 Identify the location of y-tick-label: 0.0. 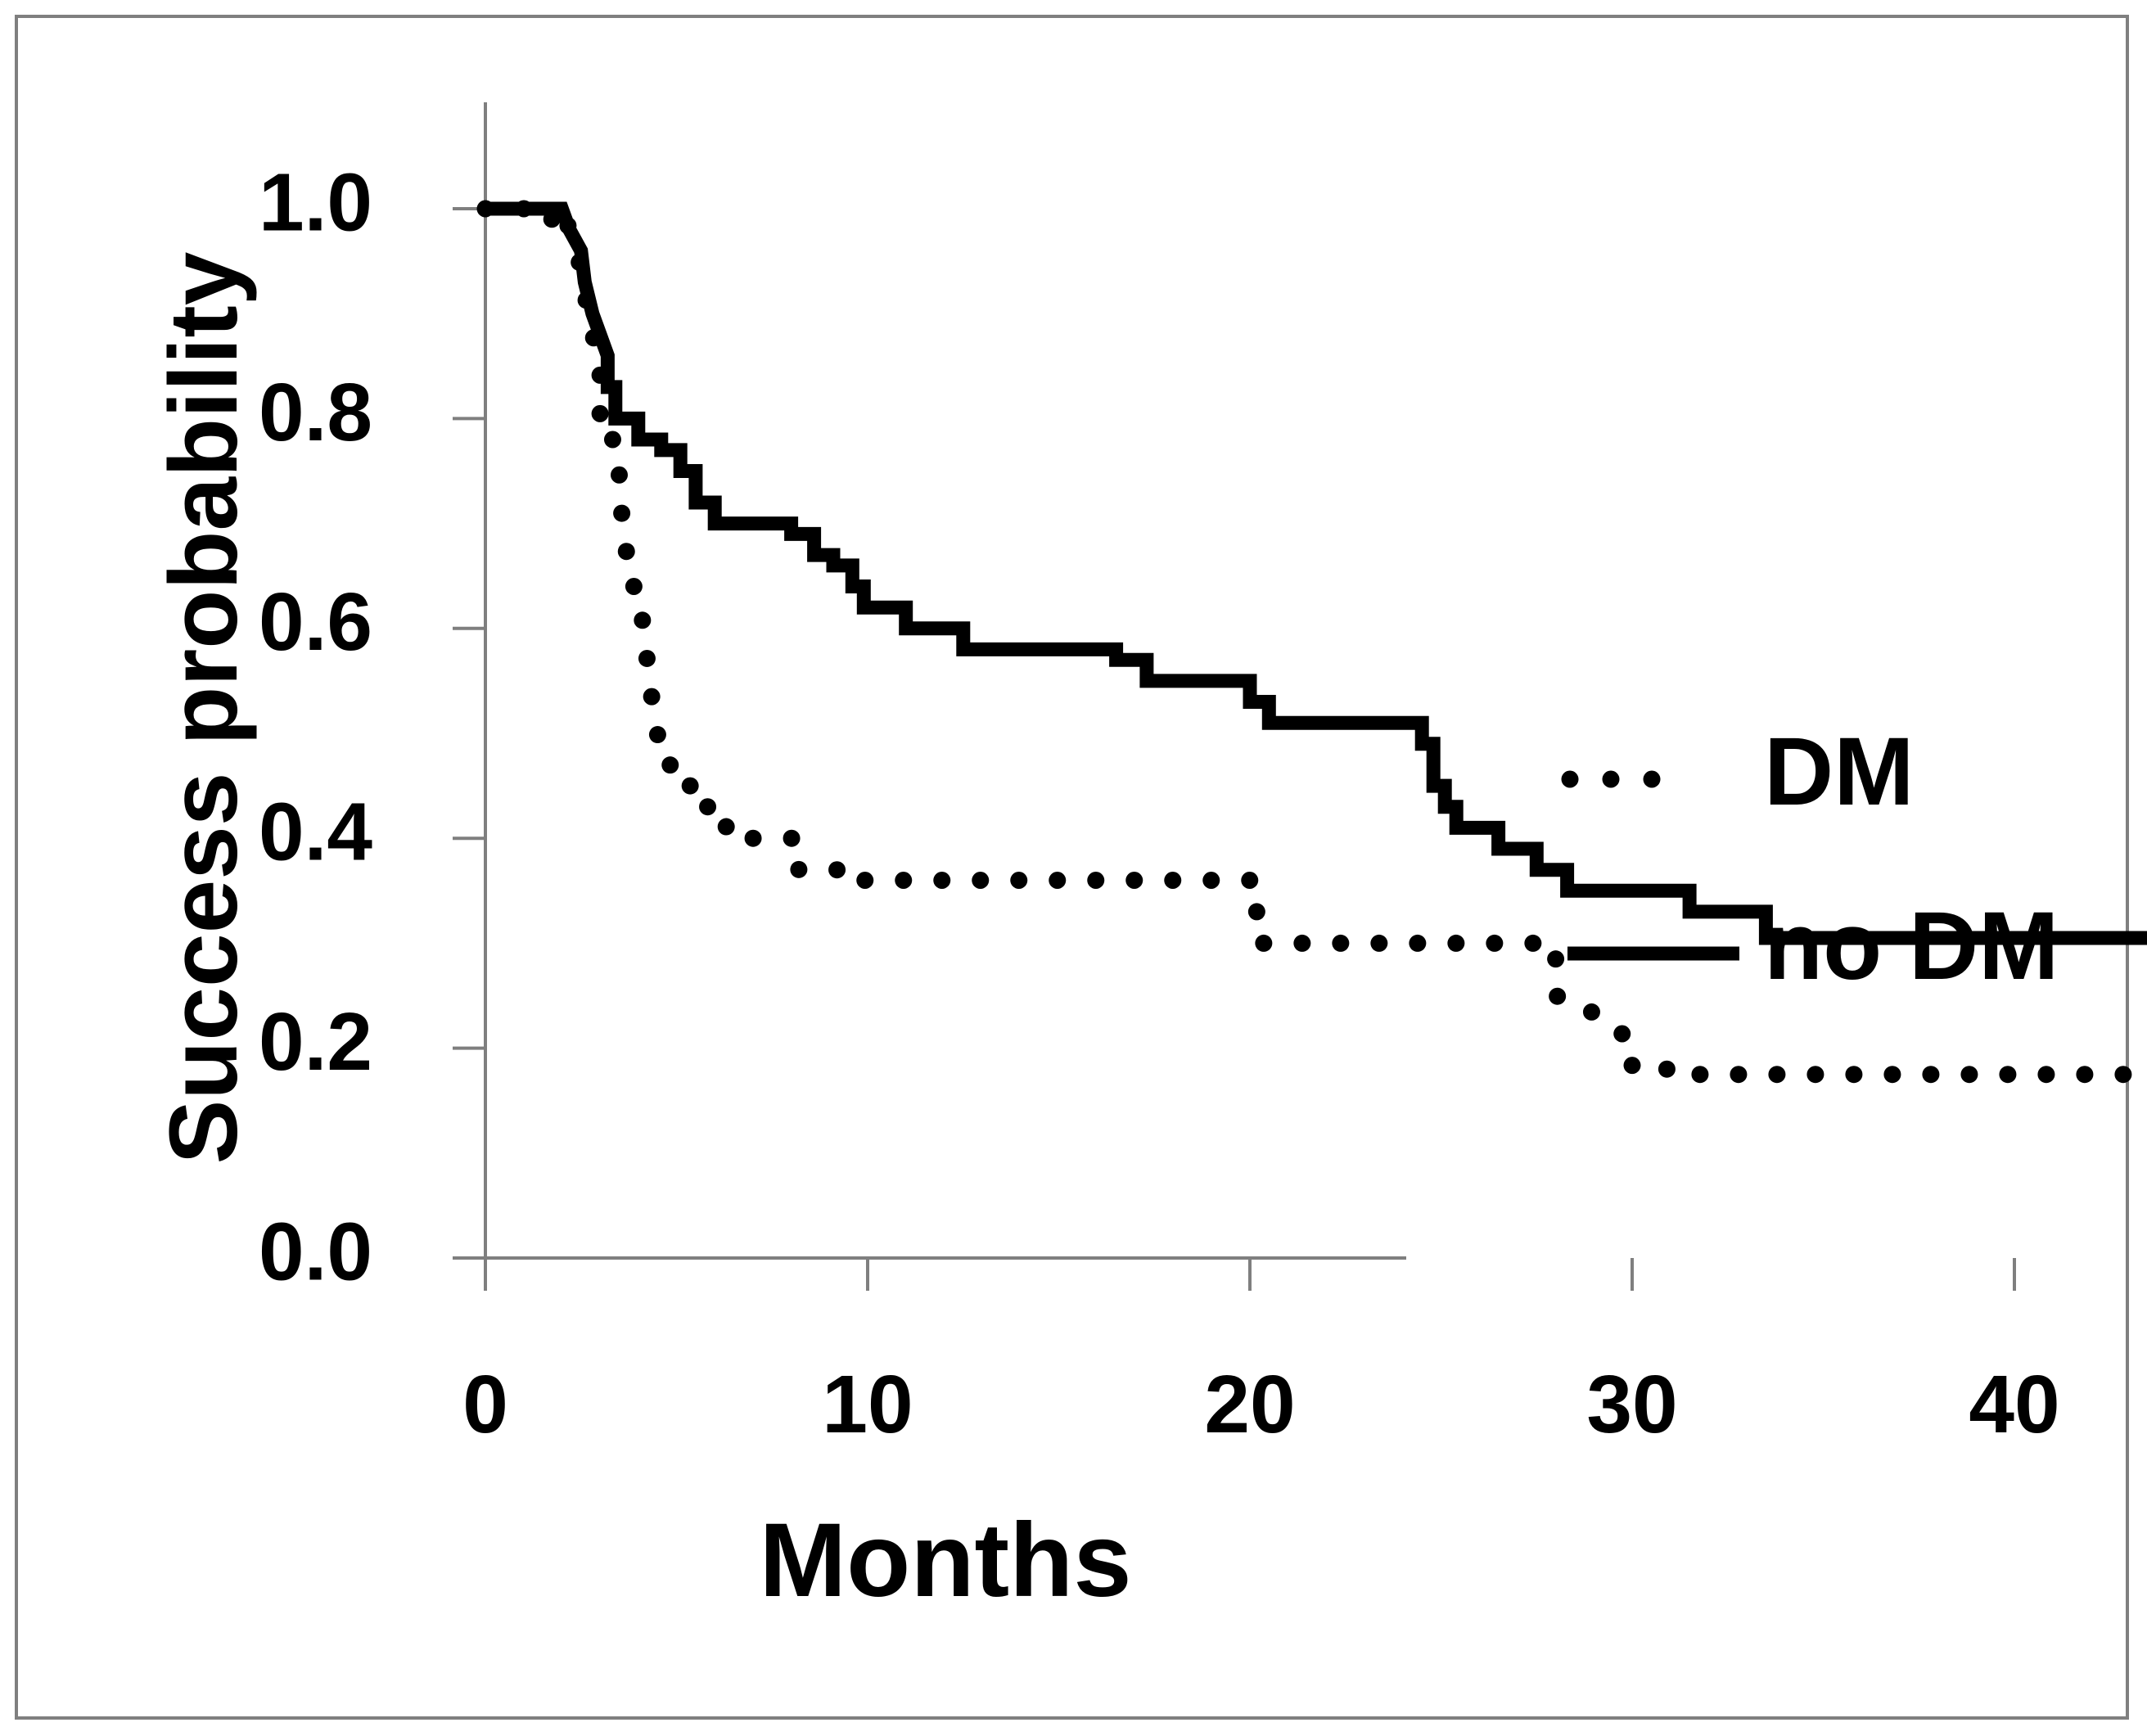
(315, 1251).